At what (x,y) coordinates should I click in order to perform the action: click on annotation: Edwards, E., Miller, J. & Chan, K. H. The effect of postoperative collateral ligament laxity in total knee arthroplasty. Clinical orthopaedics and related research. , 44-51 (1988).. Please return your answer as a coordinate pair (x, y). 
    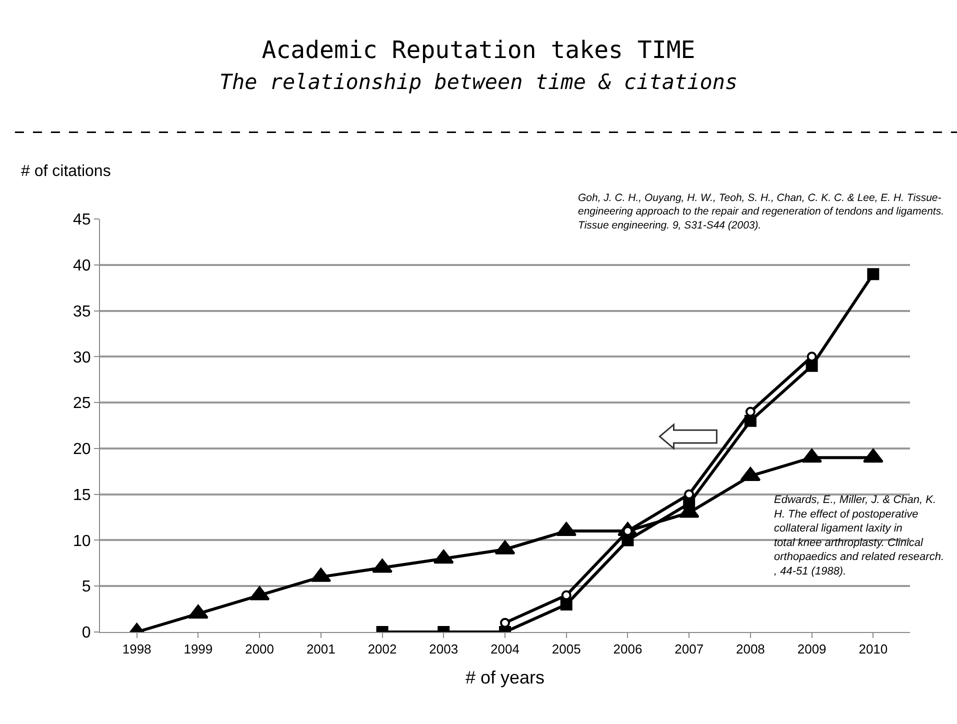
    Looking at the image, I should click on (859, 536).